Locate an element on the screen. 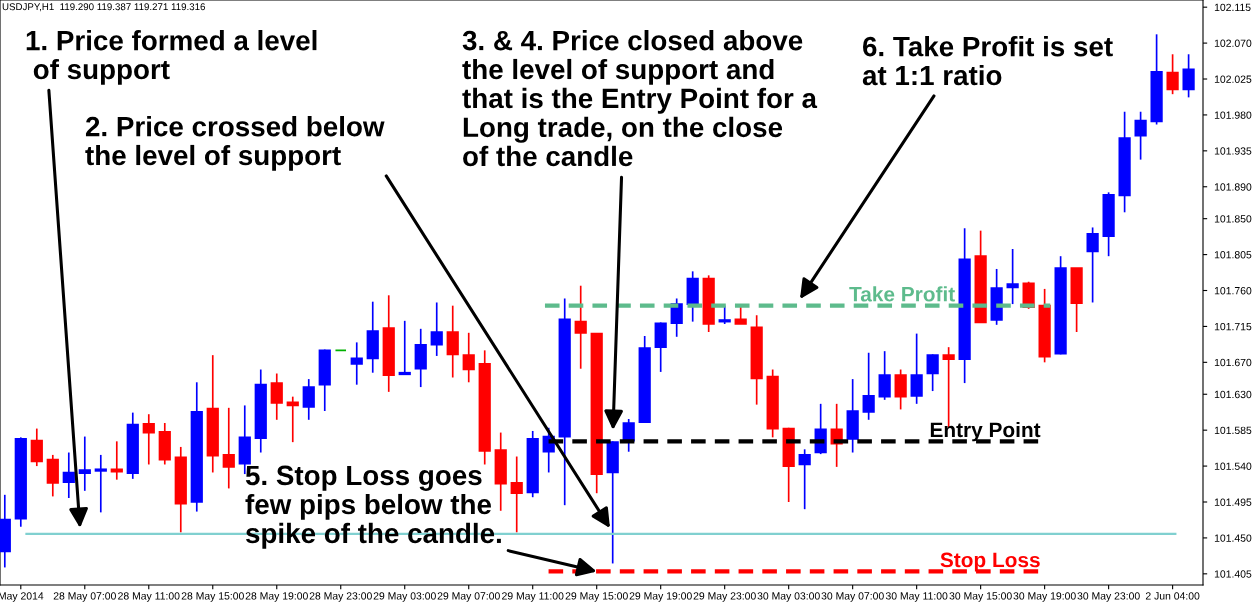 The height and width of the screenshot is (607, 1257). y-tick-label: 101.585 is located at coordinates (1233, 430).